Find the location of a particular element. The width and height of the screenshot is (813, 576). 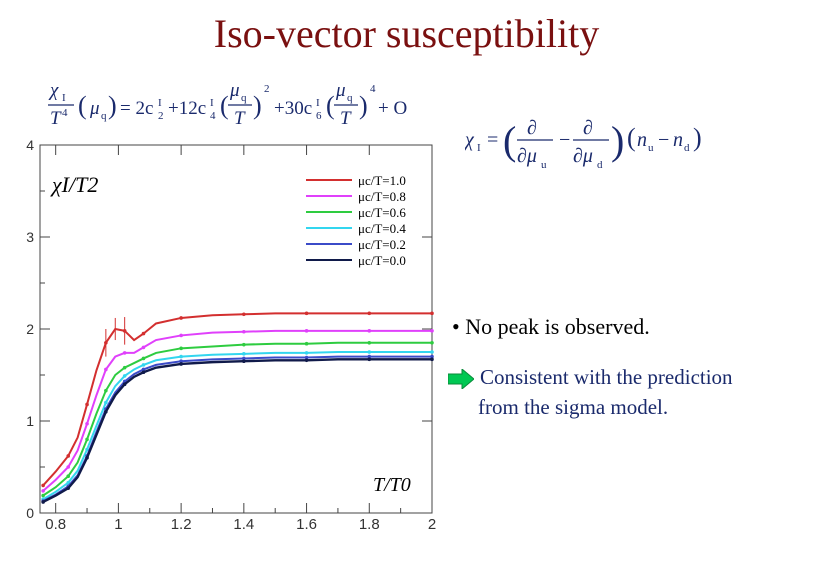

y-axis-label: χI/T2 is located at coordinates (74, 184).